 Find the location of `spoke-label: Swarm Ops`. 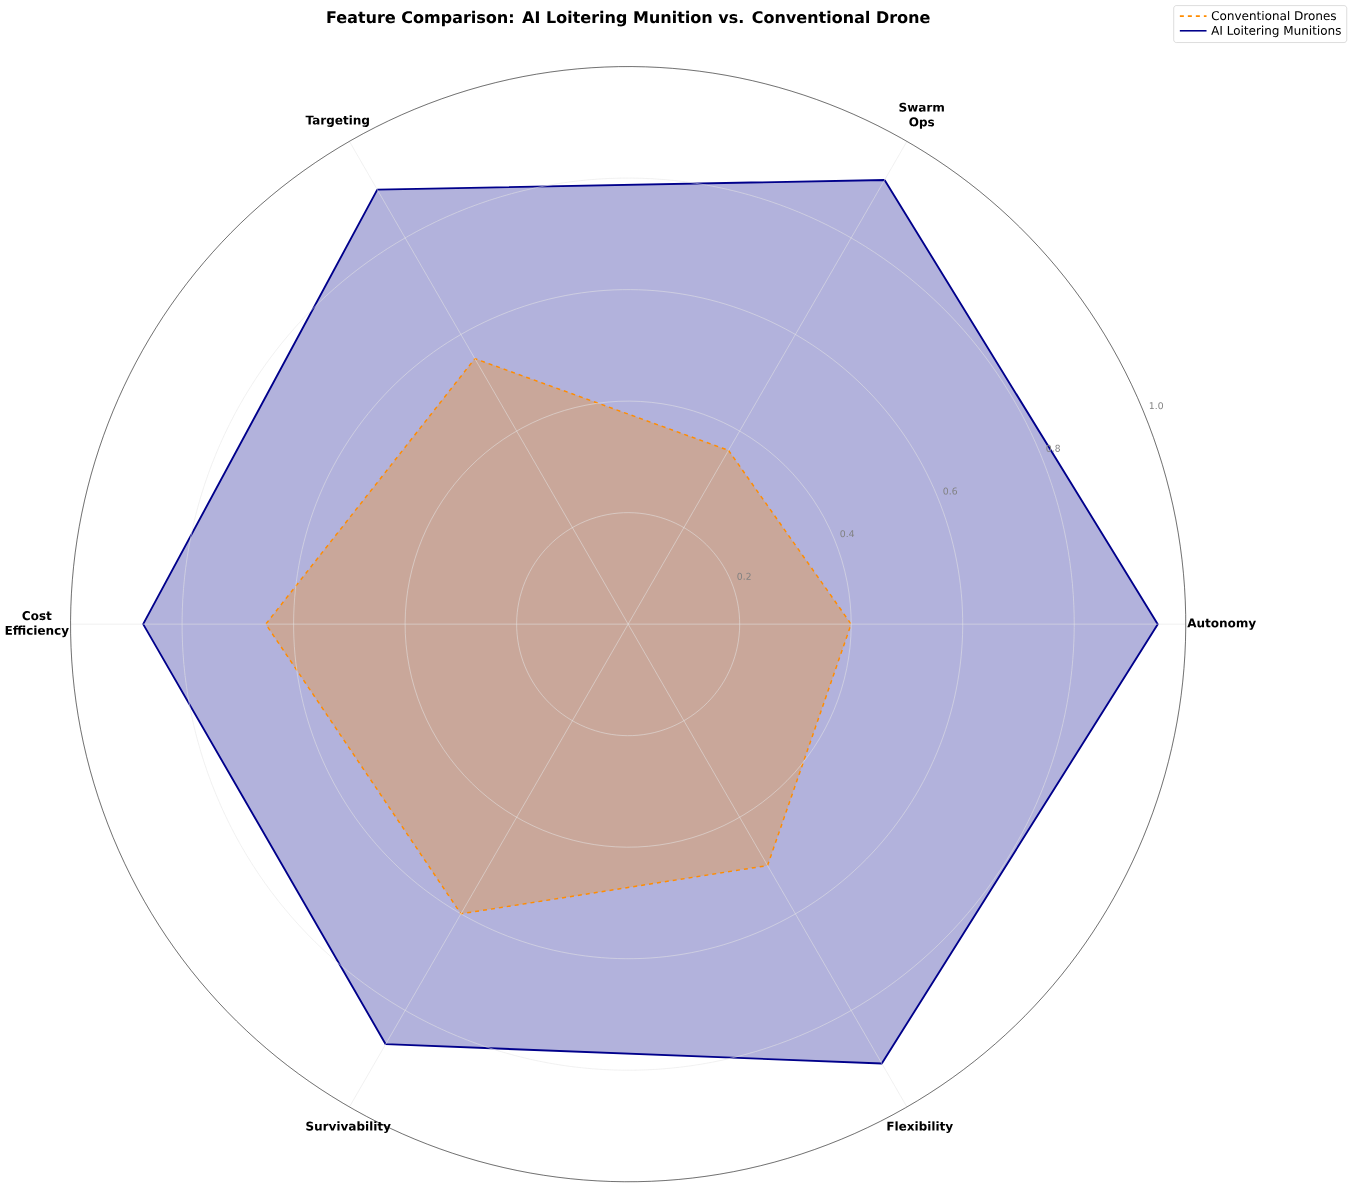

spoke-label: Swarm Ops is located at coordinates (921, 115).